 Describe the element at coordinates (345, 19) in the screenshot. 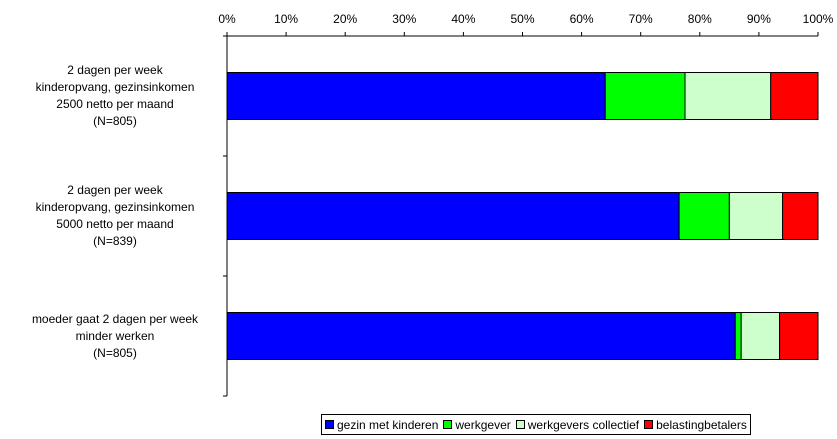

I see `x-tick-label: 20%` at that location.